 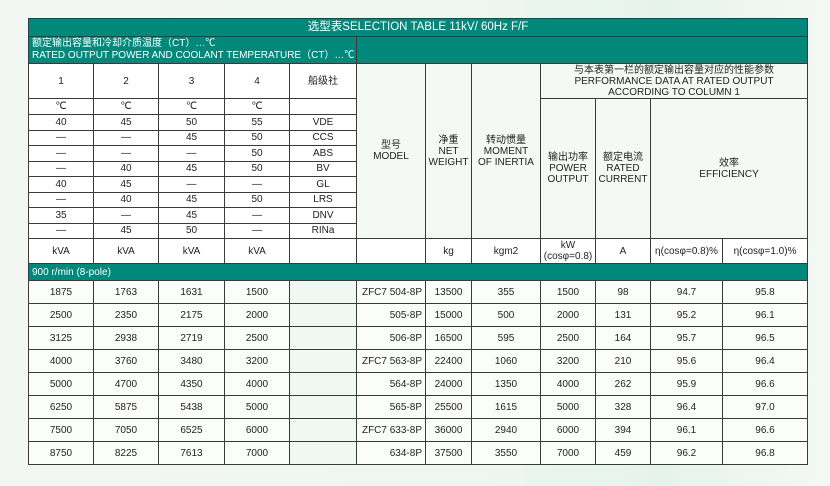 I want to click on unit-label: kg, so click(x=448, y=251).